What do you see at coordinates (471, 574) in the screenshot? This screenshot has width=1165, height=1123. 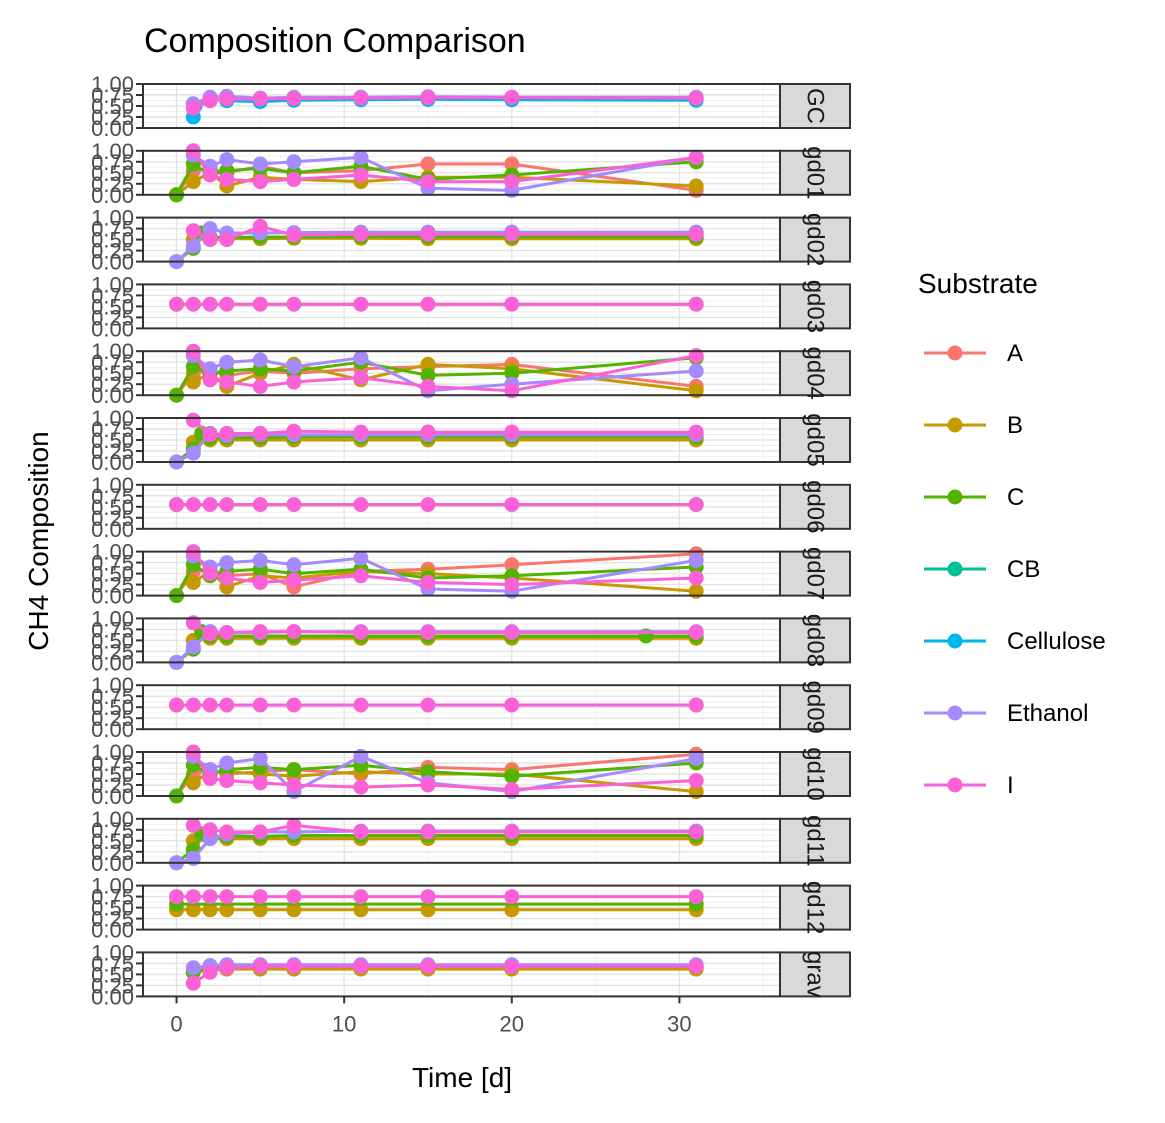 I see `facet-panel-gd07: 0.000.250.500.751.00 gd07` at bounding box center [471, 574].